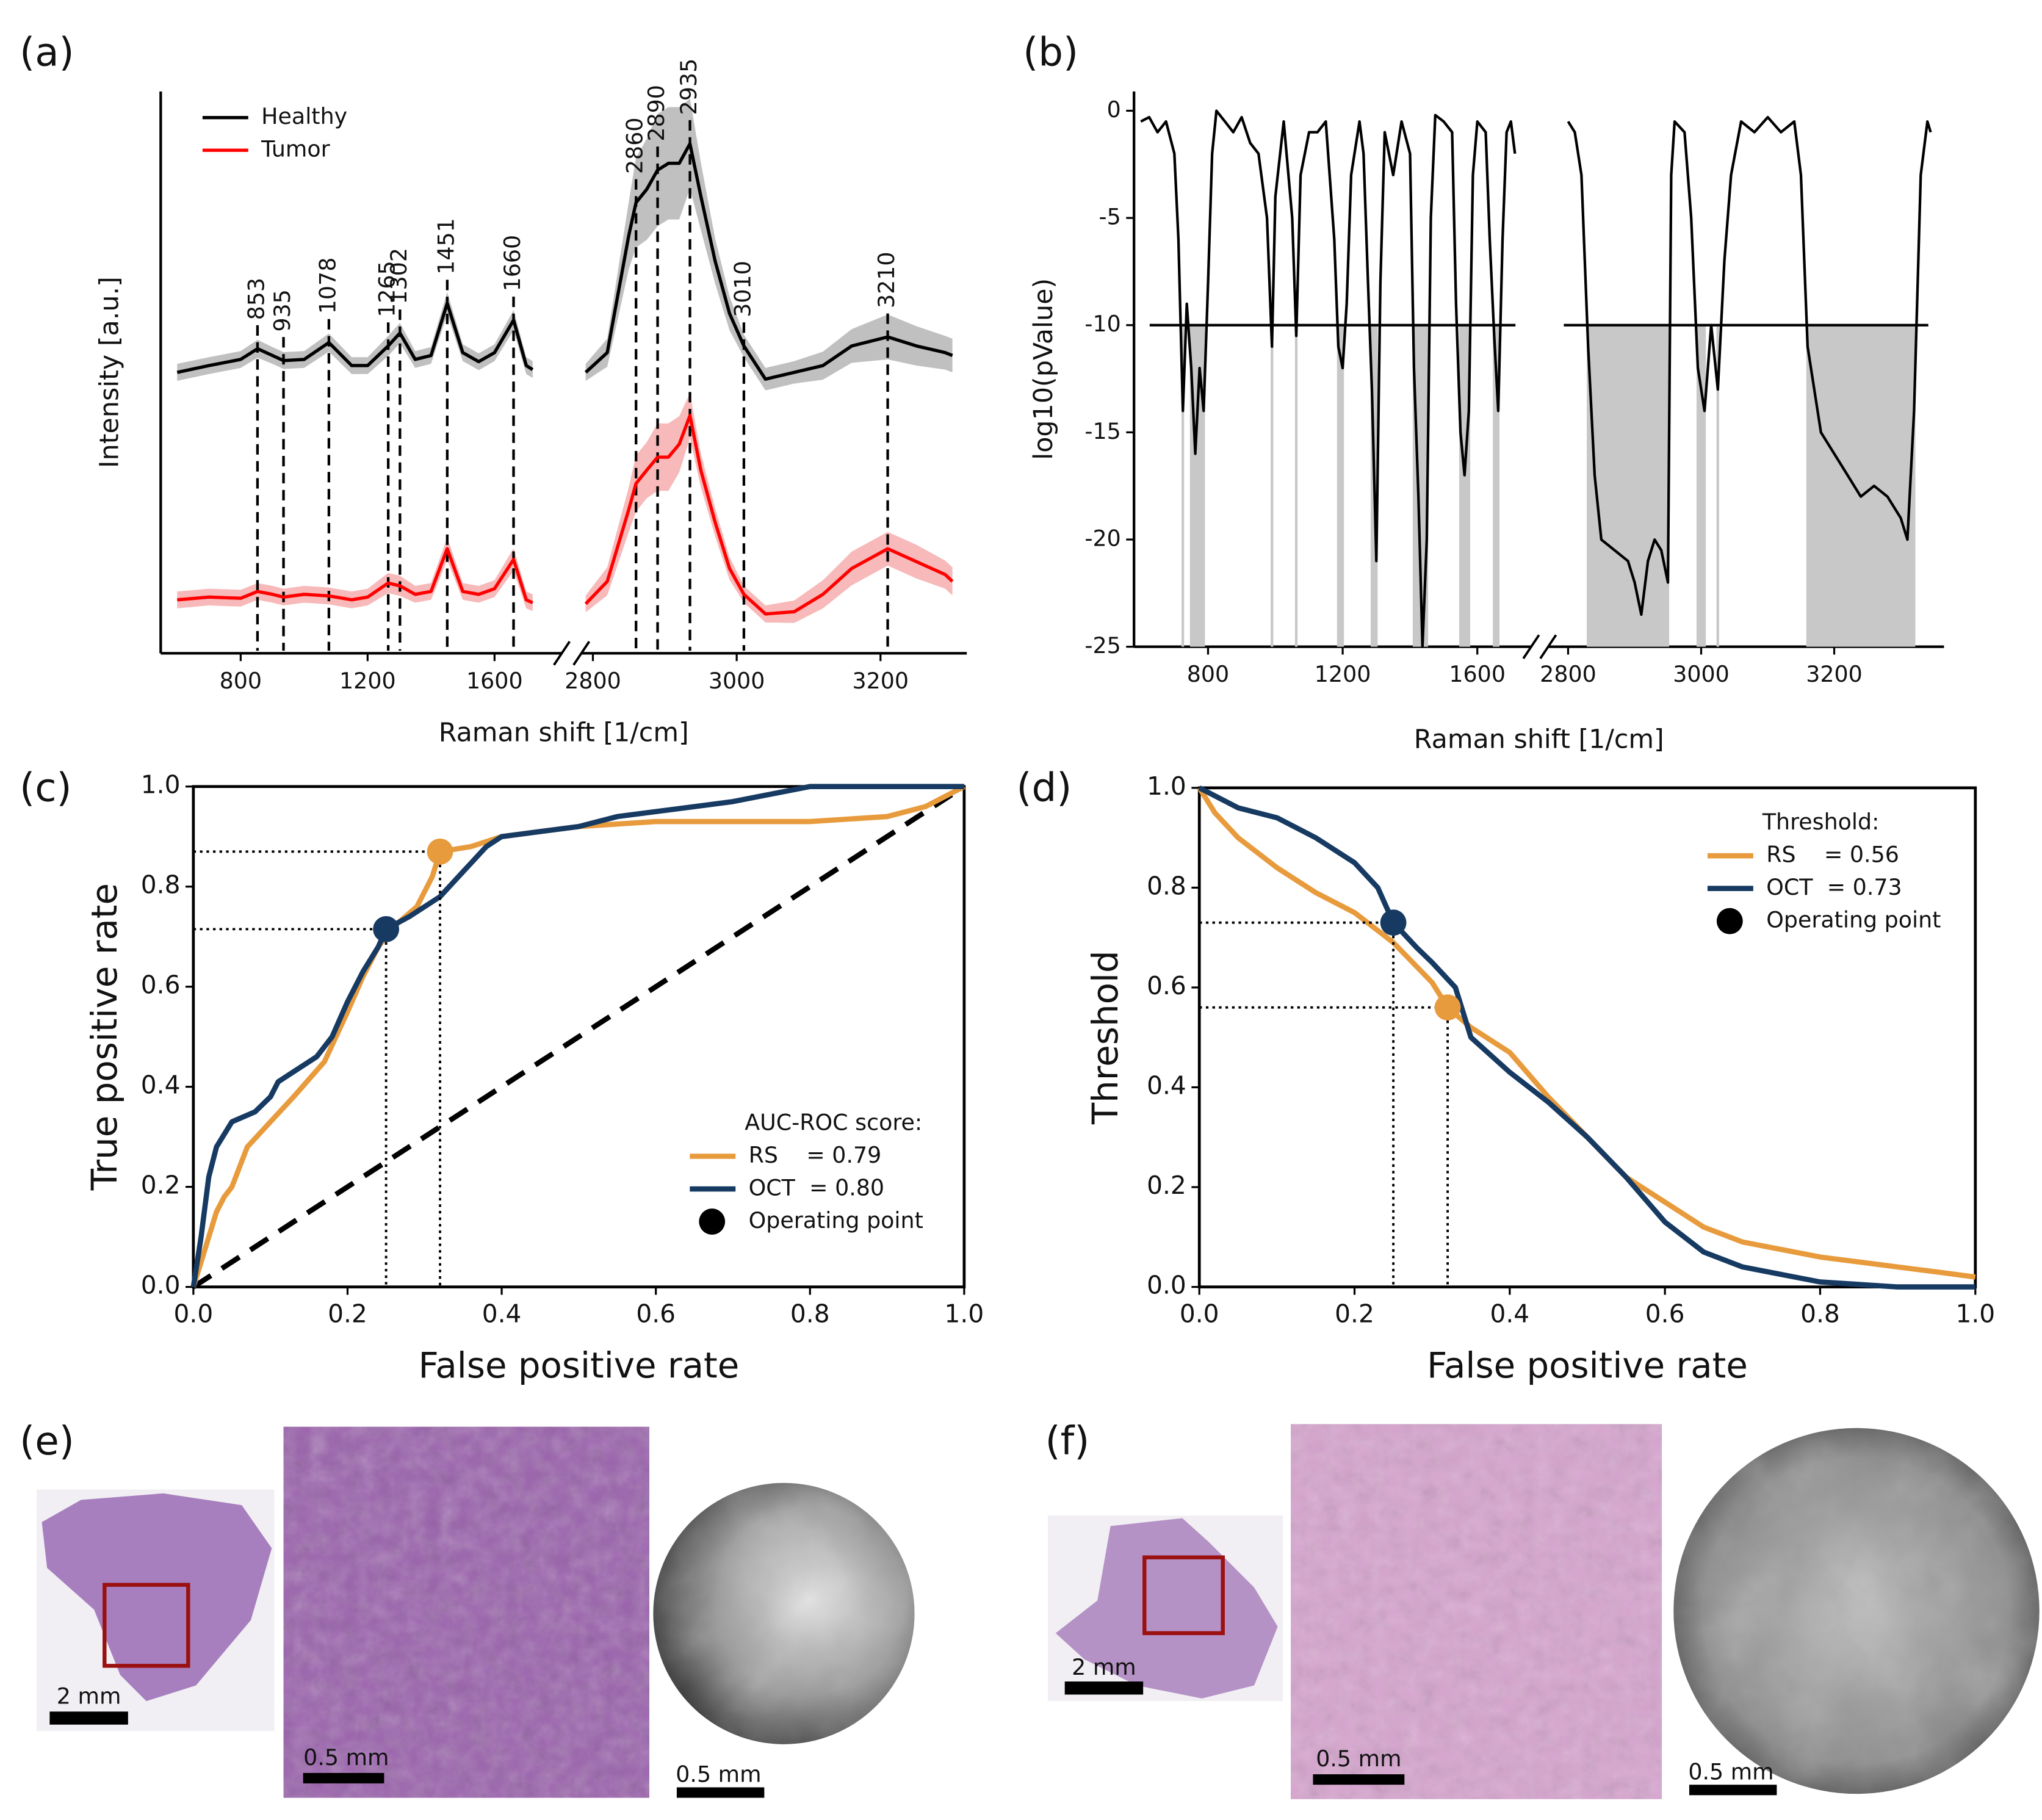 This screenshot has height=1820, width=2042. I want to click on peak-label: 1302, so click(399, 276).